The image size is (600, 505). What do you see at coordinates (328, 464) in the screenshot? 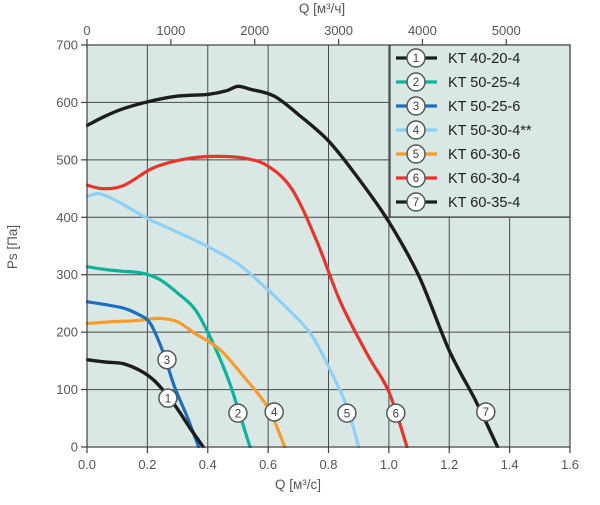
I see `bottom-tick-label: 0.8` at bounding box center [328, 464].